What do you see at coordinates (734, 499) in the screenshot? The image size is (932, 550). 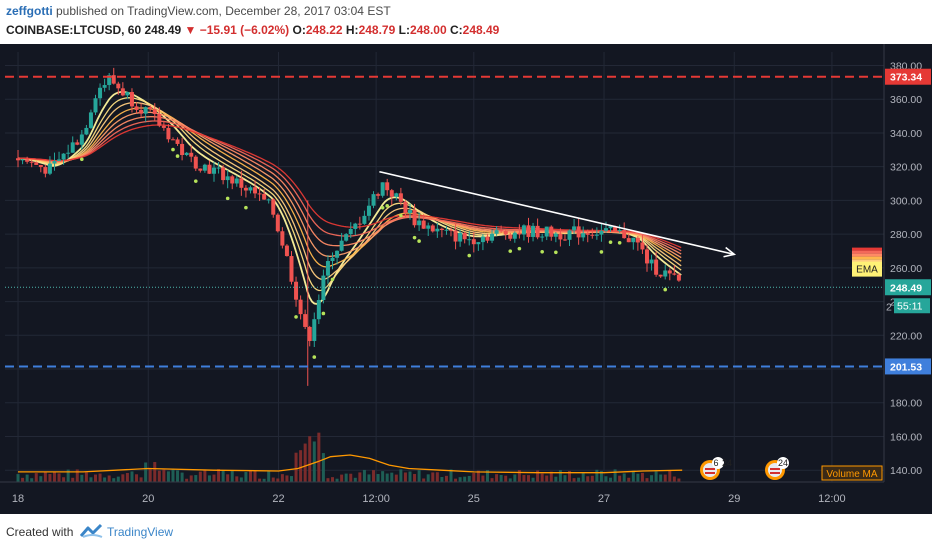 I see `x-tick-label-6: 29` at bounding box center [734, 499].